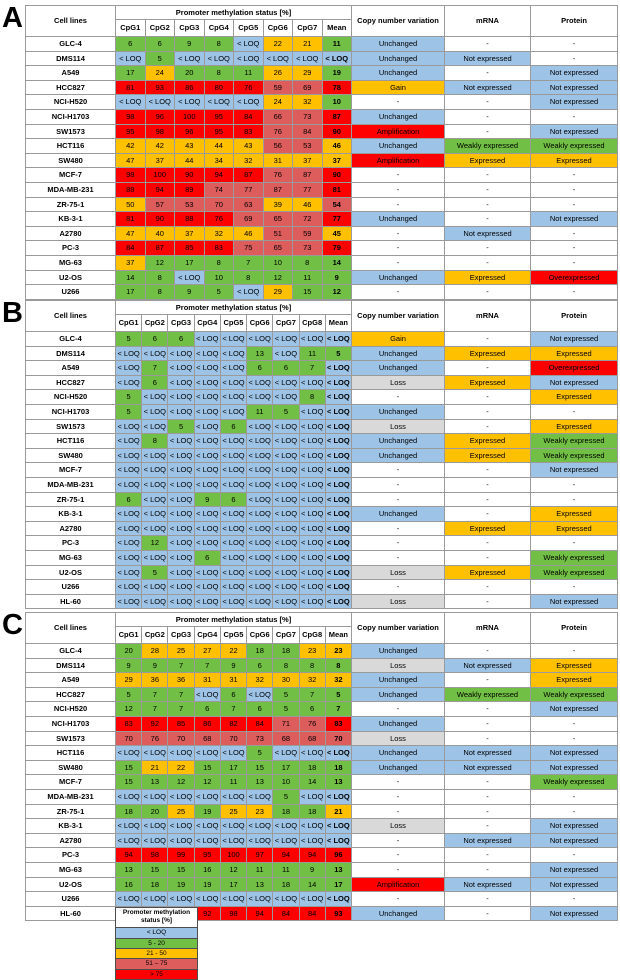 This screenshot has height=980, width=620. I want to click on table-row: NCI-H1703 98 96 100 95 84 66 73 87 Unchanged - -, so click(321, 116).